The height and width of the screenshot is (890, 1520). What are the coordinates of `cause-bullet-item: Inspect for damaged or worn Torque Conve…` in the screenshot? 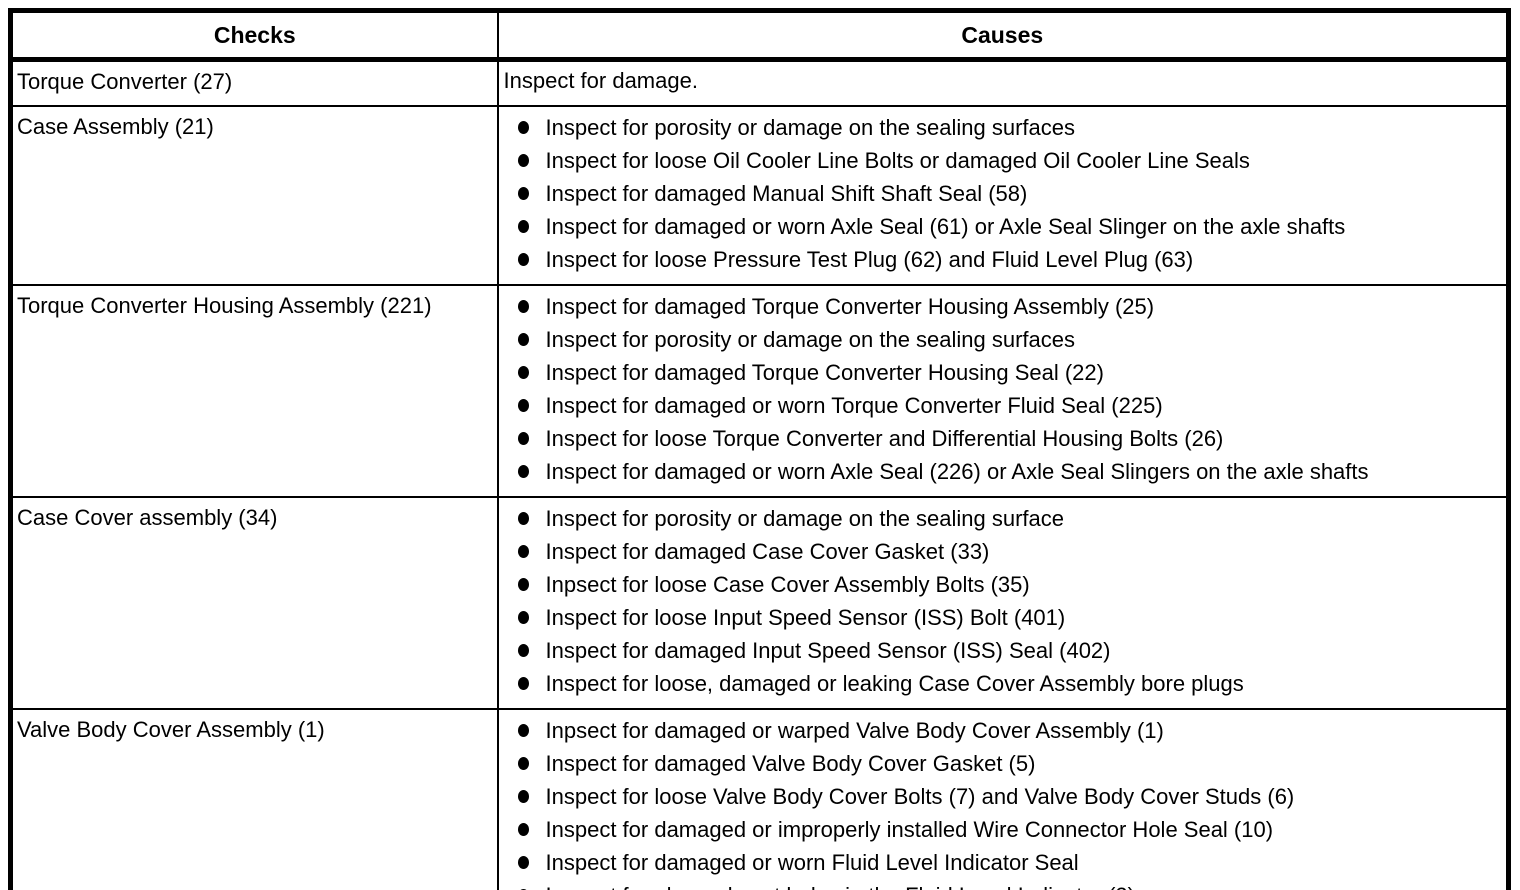 It's located at (1003, 405).